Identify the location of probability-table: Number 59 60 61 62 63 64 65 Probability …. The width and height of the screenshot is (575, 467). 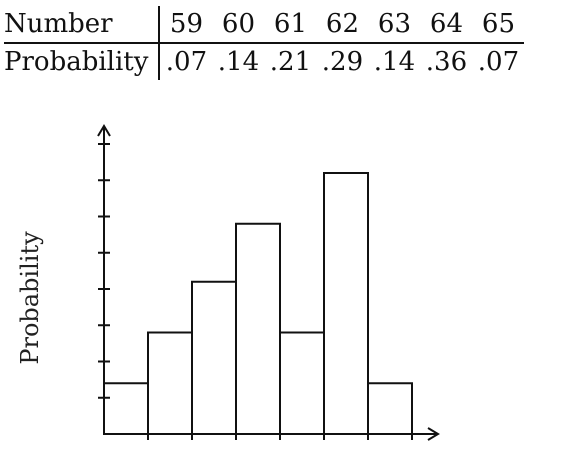
(264, 43).